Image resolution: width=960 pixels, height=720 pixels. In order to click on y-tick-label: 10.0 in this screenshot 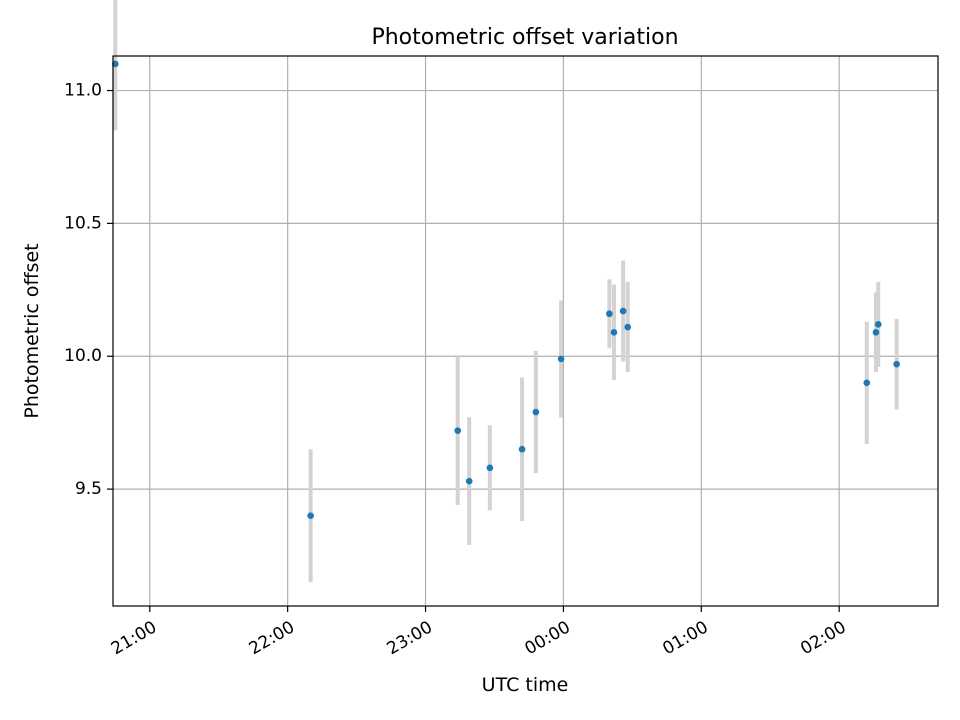, I will do `click(83, 356)`.